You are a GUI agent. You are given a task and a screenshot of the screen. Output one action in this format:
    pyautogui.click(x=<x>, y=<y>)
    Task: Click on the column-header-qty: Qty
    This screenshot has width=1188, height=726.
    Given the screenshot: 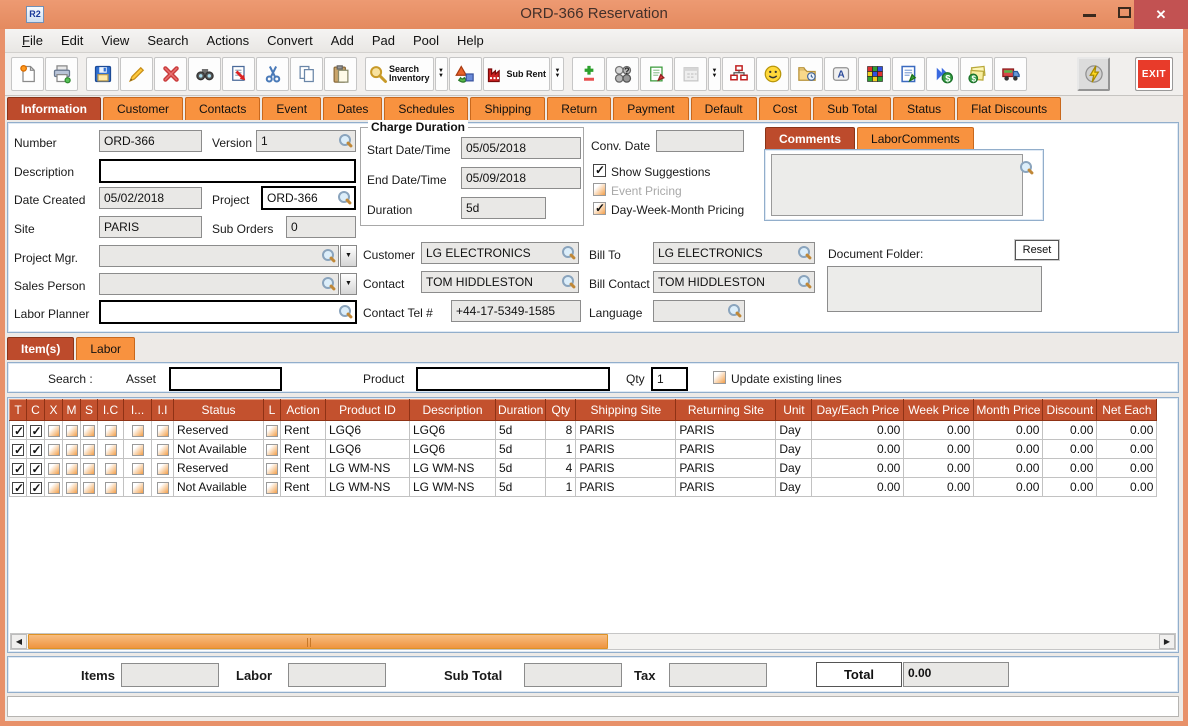 What is the action you would take?
    pyautogui.click(x=561, y=410)
    